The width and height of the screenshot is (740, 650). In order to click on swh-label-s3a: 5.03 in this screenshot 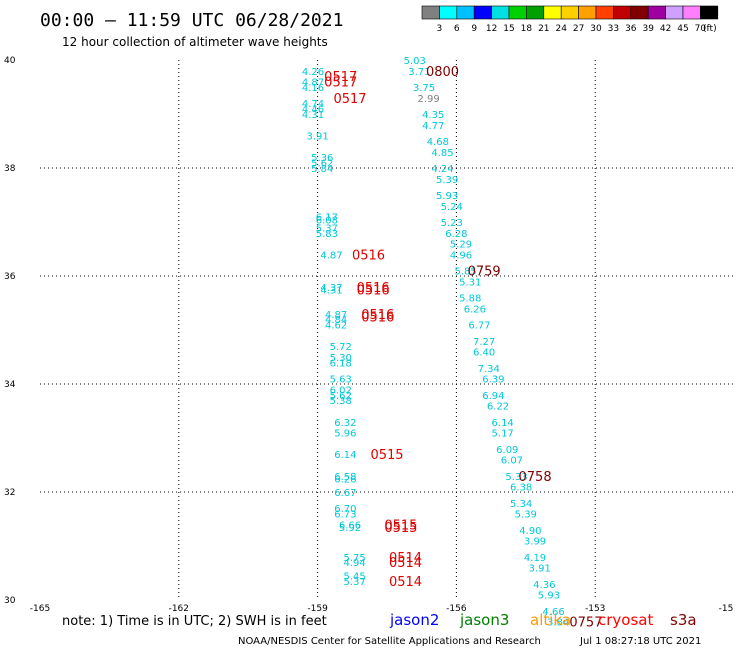, I will do `click(415, 61)`.